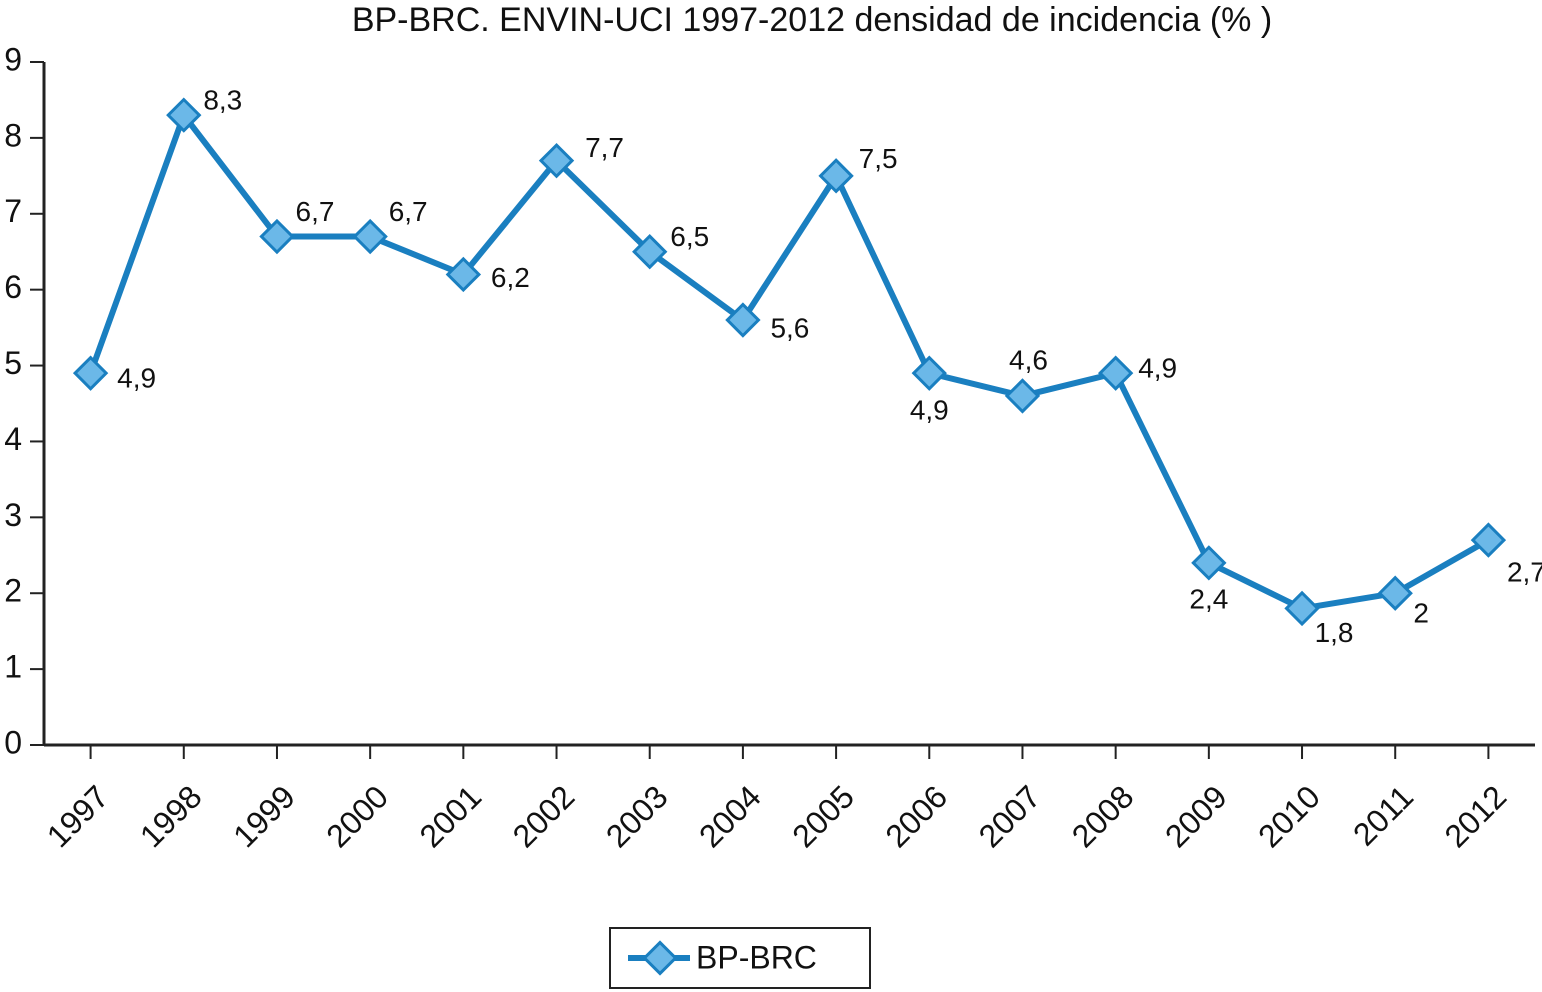 The height and width of the screenshot is (992, 1542). Describe the element at coordinates (1028, 359) in the screenshot. I see `value-label: 4,6` at that location.